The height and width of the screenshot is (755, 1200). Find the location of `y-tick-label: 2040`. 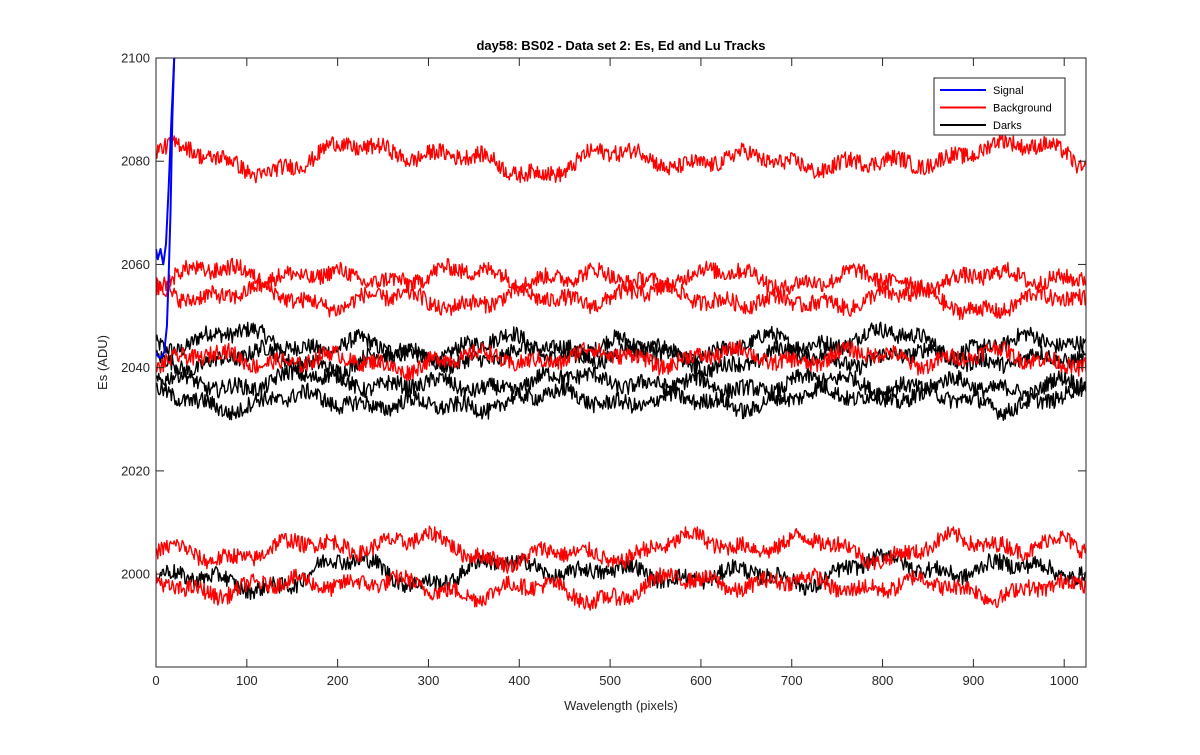

y-tick-label: 2040 is located at coordinates (135, 367).